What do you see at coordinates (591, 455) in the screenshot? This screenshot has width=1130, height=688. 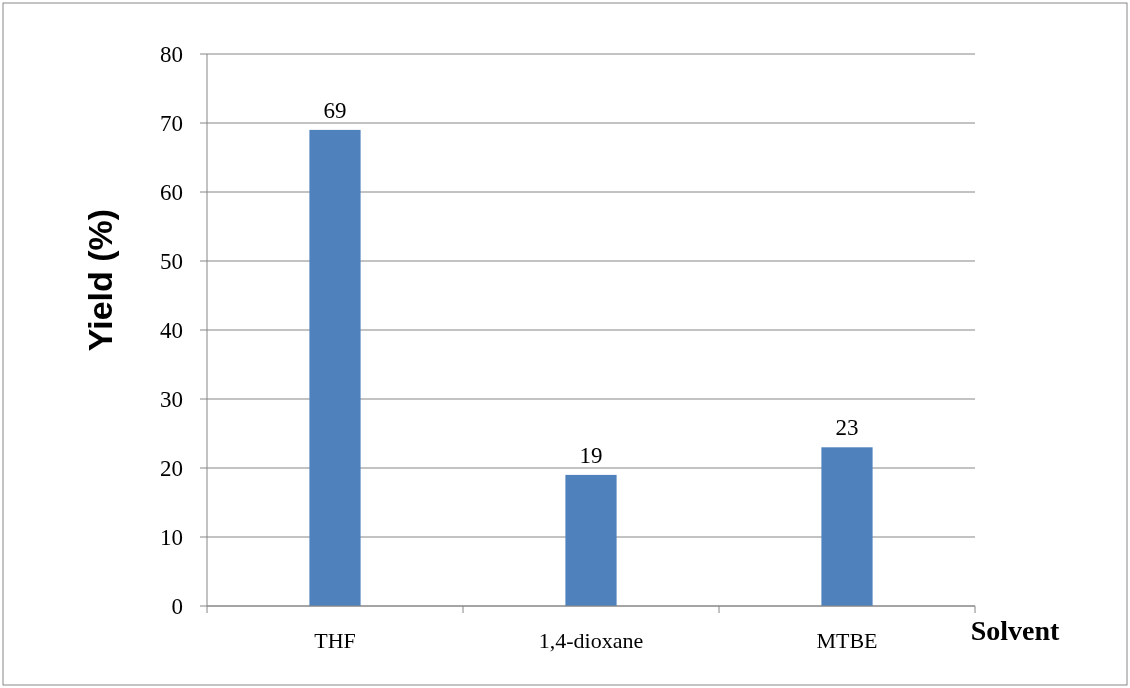 I see `data-label: 19` at bounding box center [591, 455].